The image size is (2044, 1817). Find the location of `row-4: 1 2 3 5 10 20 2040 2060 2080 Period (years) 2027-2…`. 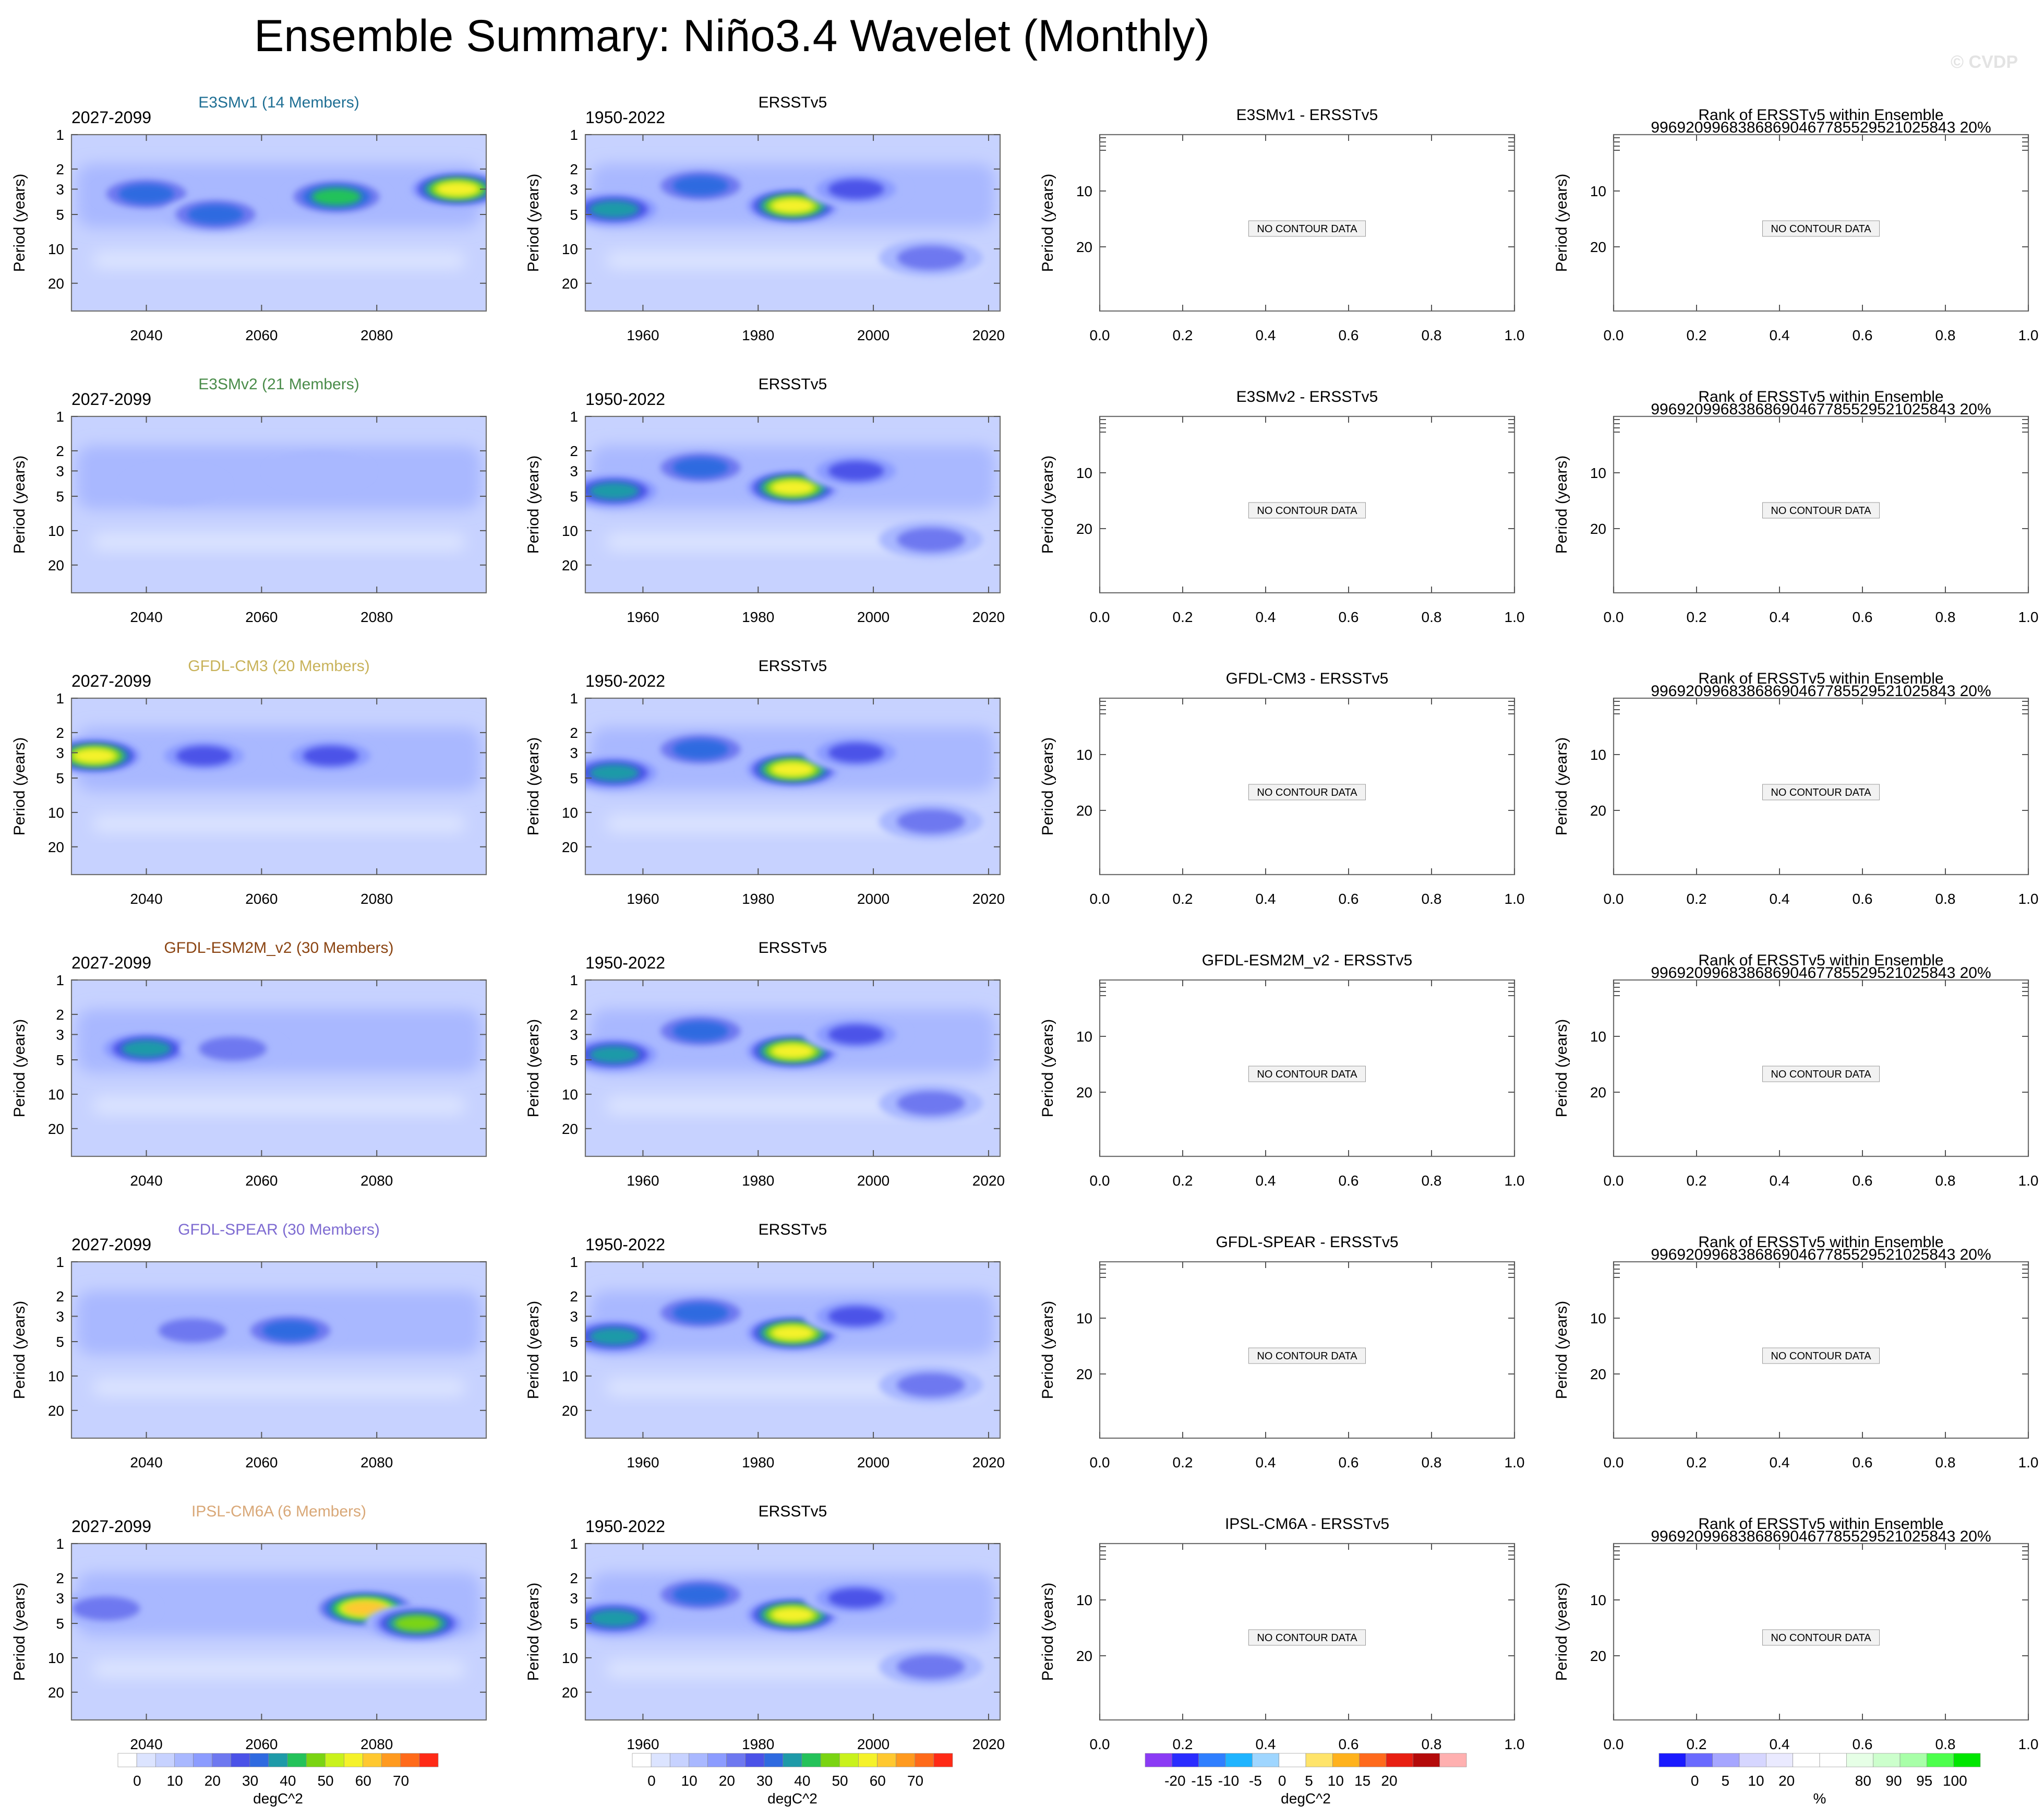

row-4: 1 2 3 5 10 20 2040 2060 2080 Period (years) 2027-2… is located at coordinates (1024, 1346).